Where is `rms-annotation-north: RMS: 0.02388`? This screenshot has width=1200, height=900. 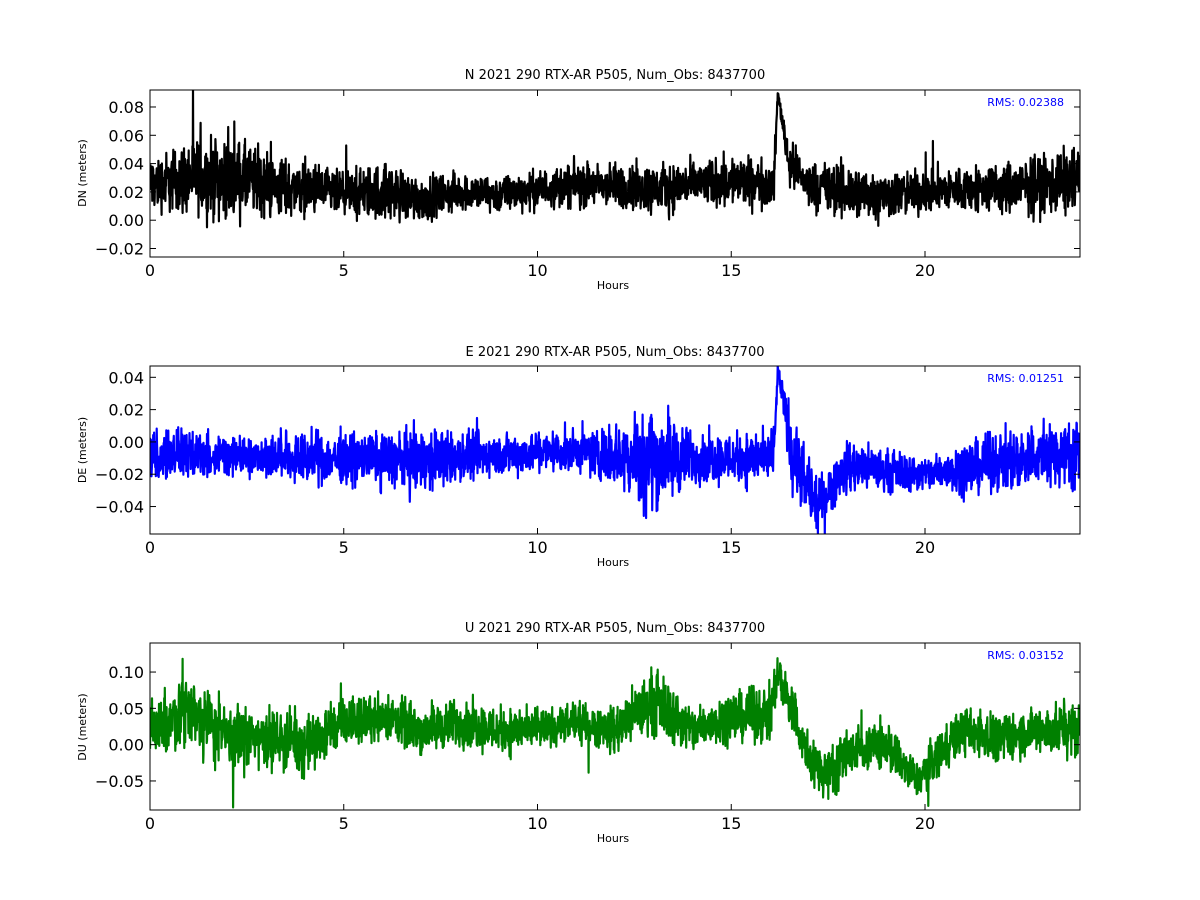
rms-annotation-north: RMS: 0.02388 is located at coordinates (1025, 102).